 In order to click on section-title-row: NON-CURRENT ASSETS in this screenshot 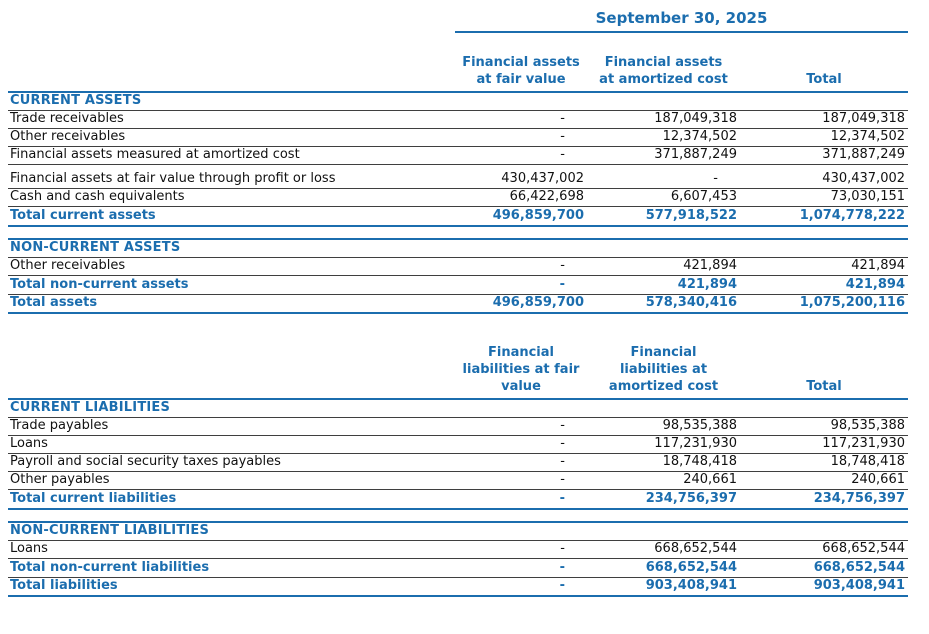, I will do `click(458, 247)`.